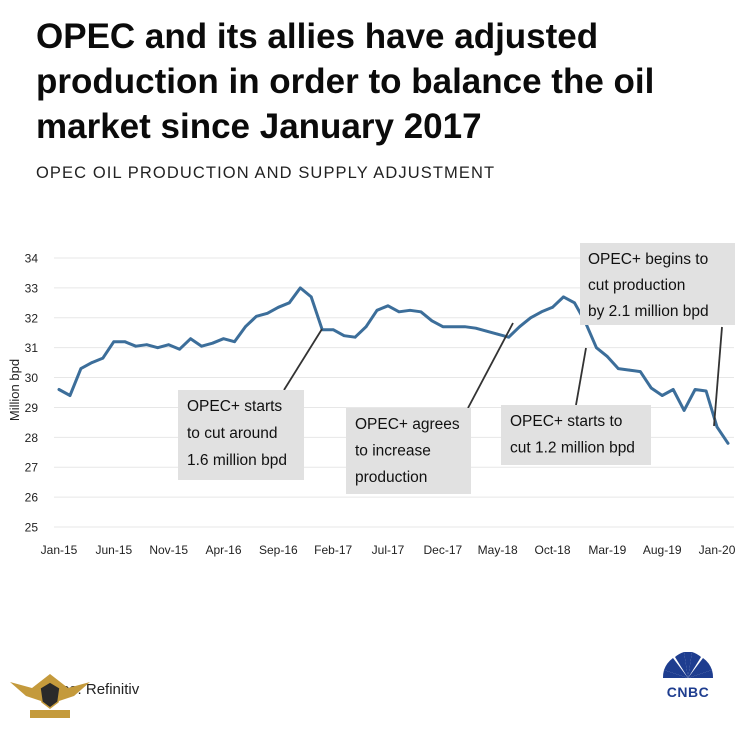 Image resolution: width=750 pixels, height=731 pixels. What do you see at coordinates (572, 448) in the screenshot?
I see `callout-text: cut 1.2 million bpd` at bounding box center [572, 448].